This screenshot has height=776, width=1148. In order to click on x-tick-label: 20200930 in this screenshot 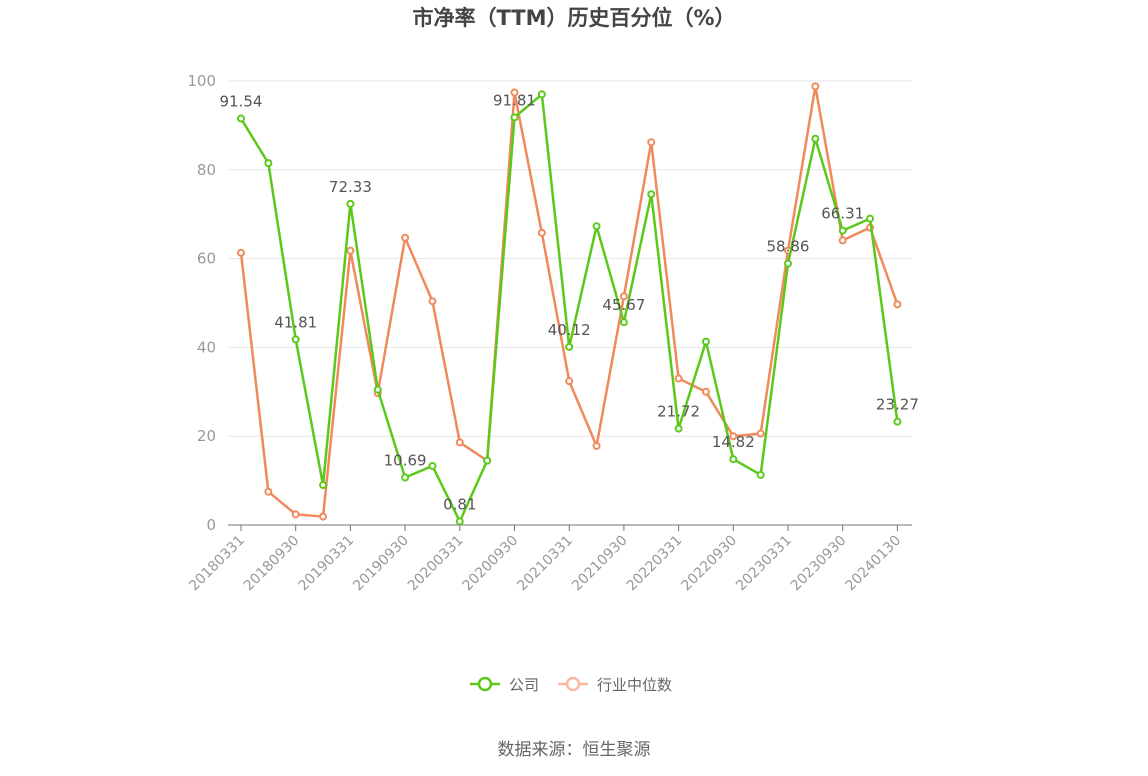, I will do `click(491, 564)`.